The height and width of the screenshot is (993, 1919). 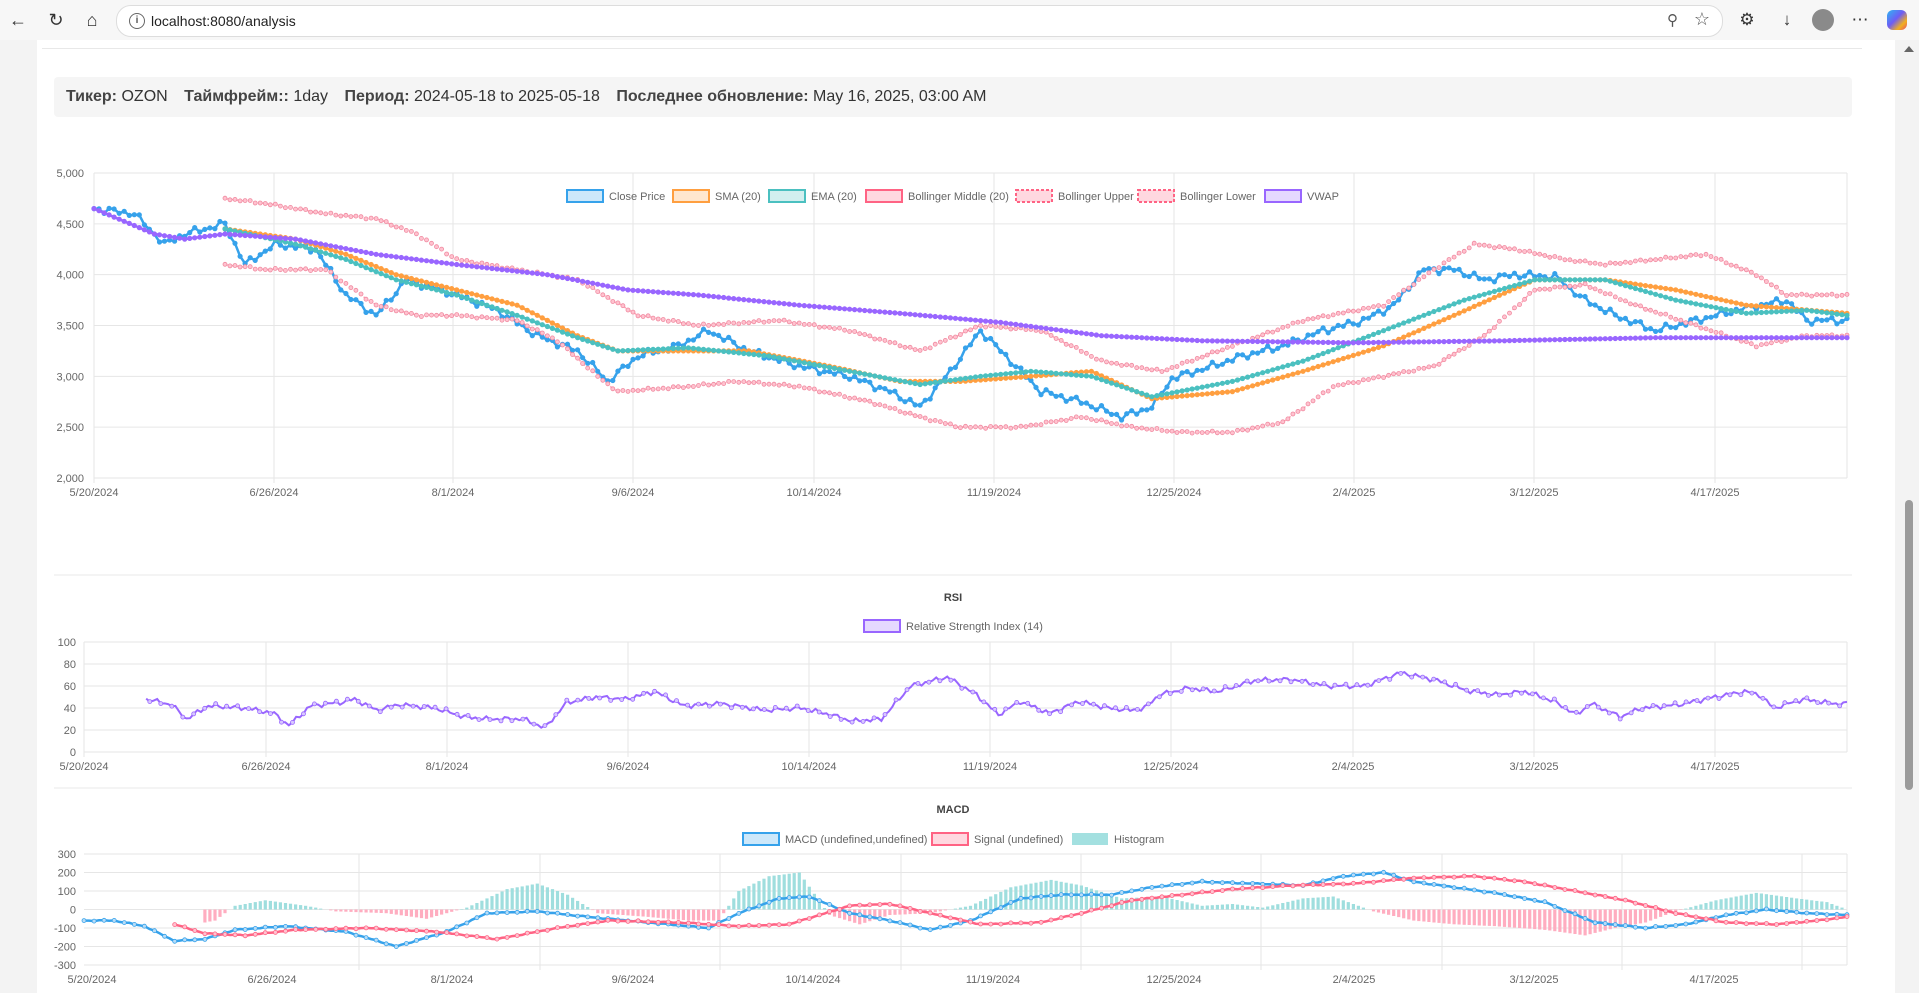 What do you see at coordinates (137, 21) in the screenshot?
I see `site-info-icon: i` at bounding box center [137, 21].